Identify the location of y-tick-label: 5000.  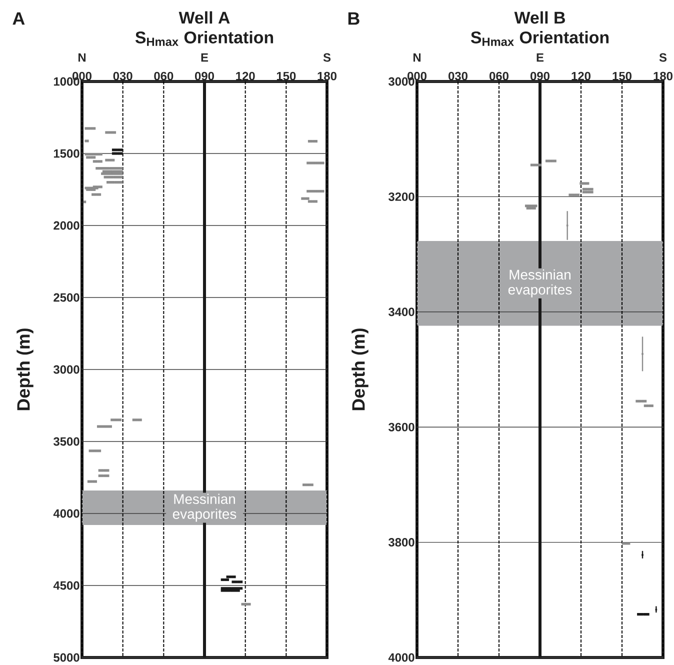
(67, 657).